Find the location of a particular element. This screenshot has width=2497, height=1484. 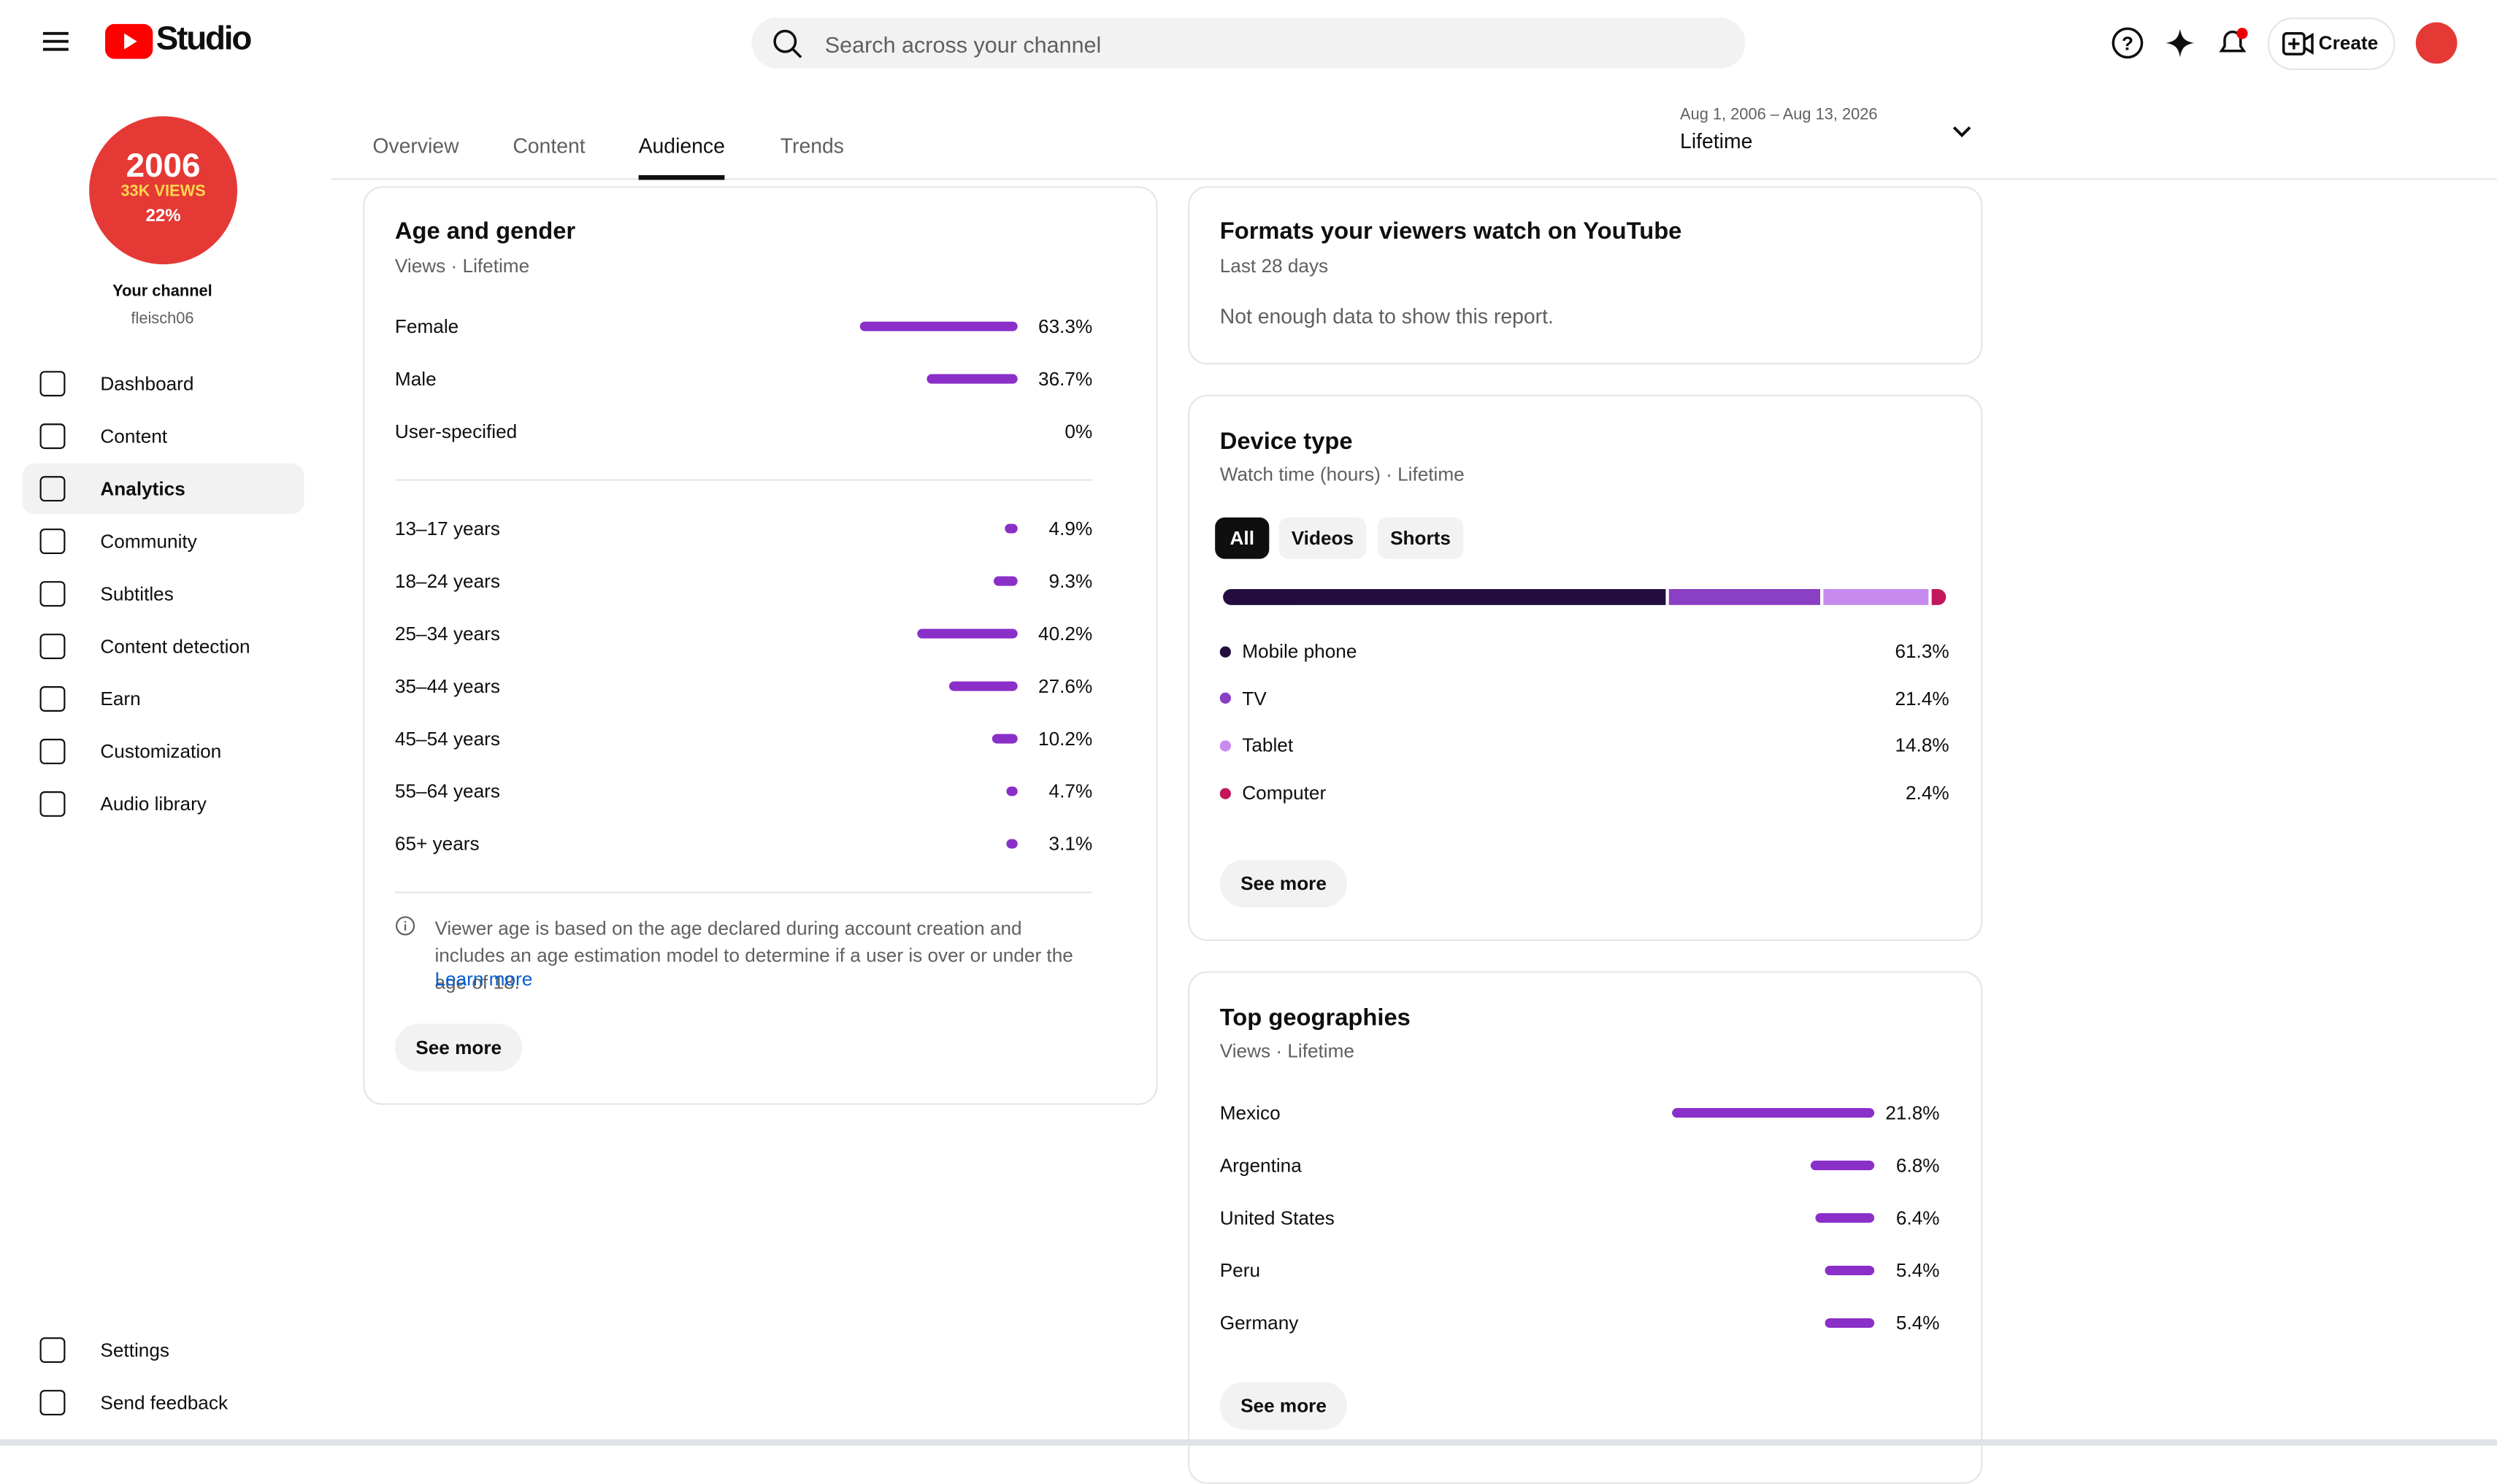

value-label: 0% is located at coordinates (1079, 431).